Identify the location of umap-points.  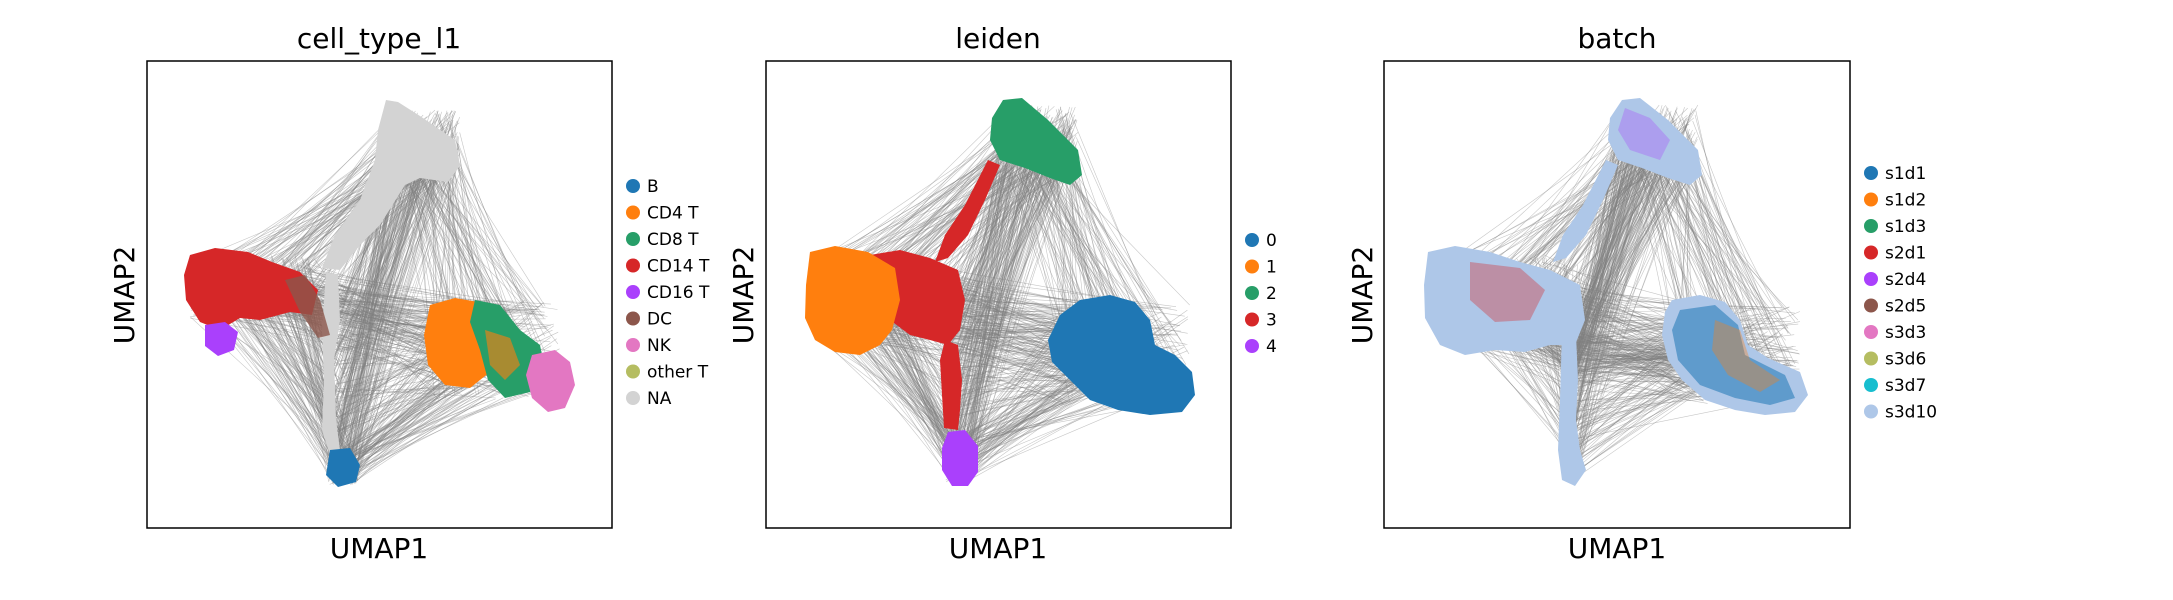
(379, 293).